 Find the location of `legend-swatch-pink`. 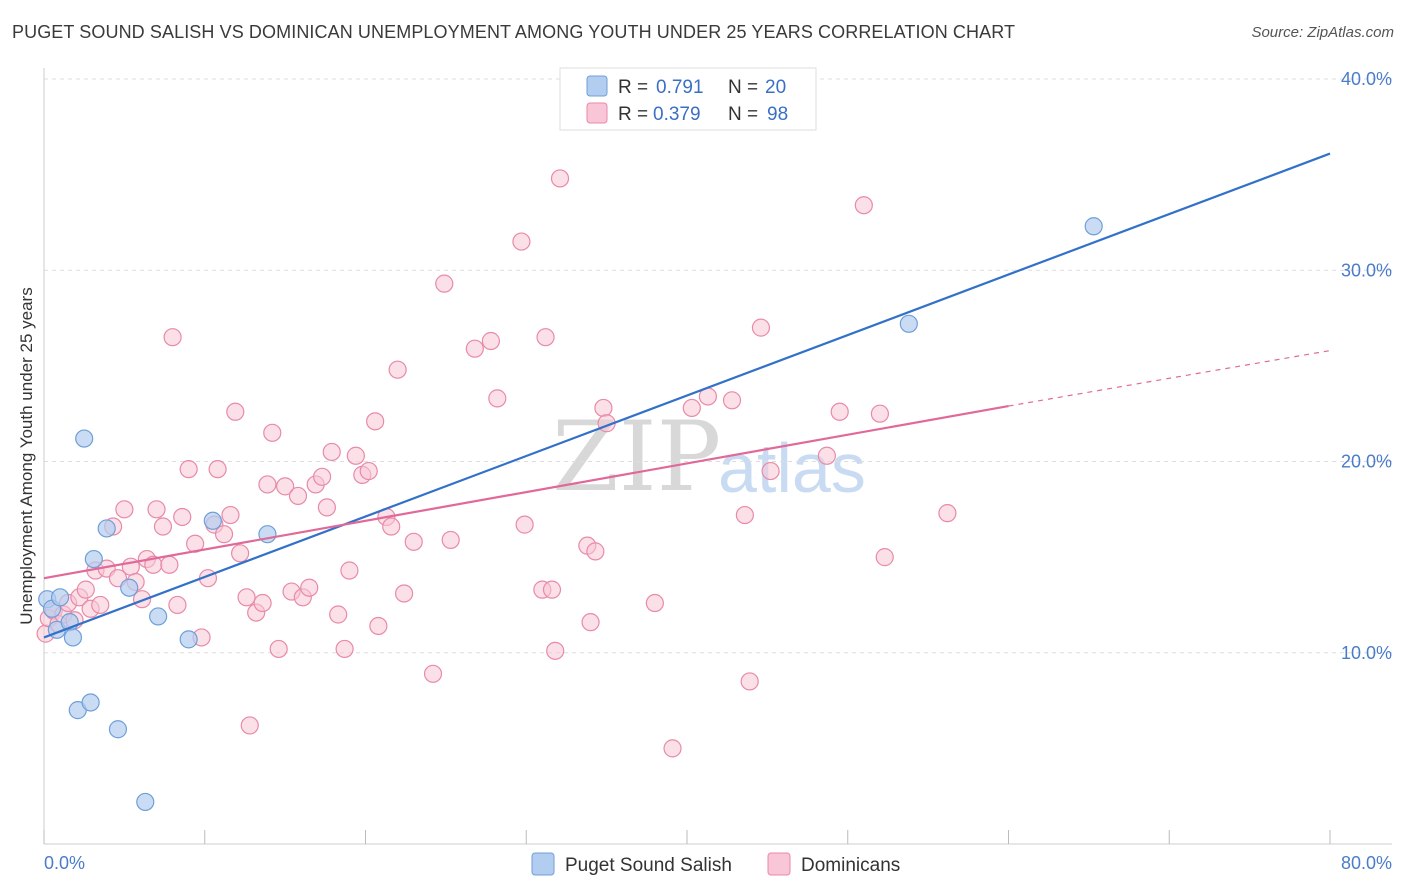

legend-swatch-pink is located at coordinates (597, 113).